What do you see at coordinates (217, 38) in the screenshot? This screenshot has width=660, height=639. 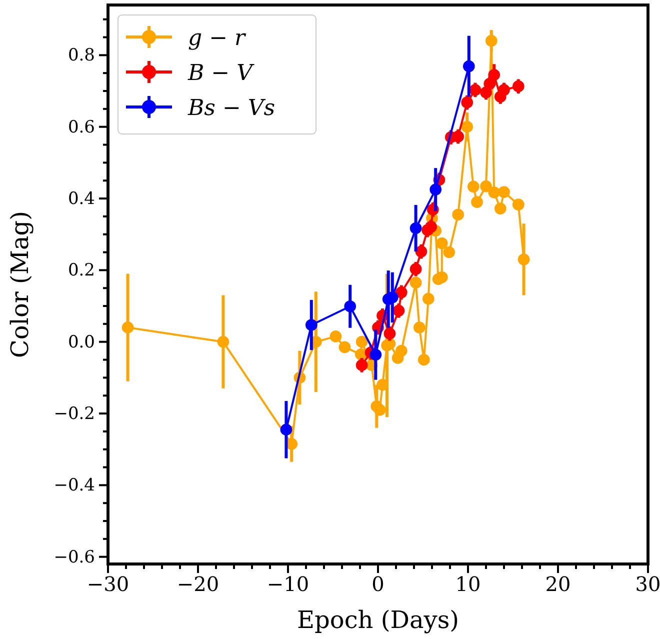 I see `legend-label: g − r` at bounding box center [217, 38].